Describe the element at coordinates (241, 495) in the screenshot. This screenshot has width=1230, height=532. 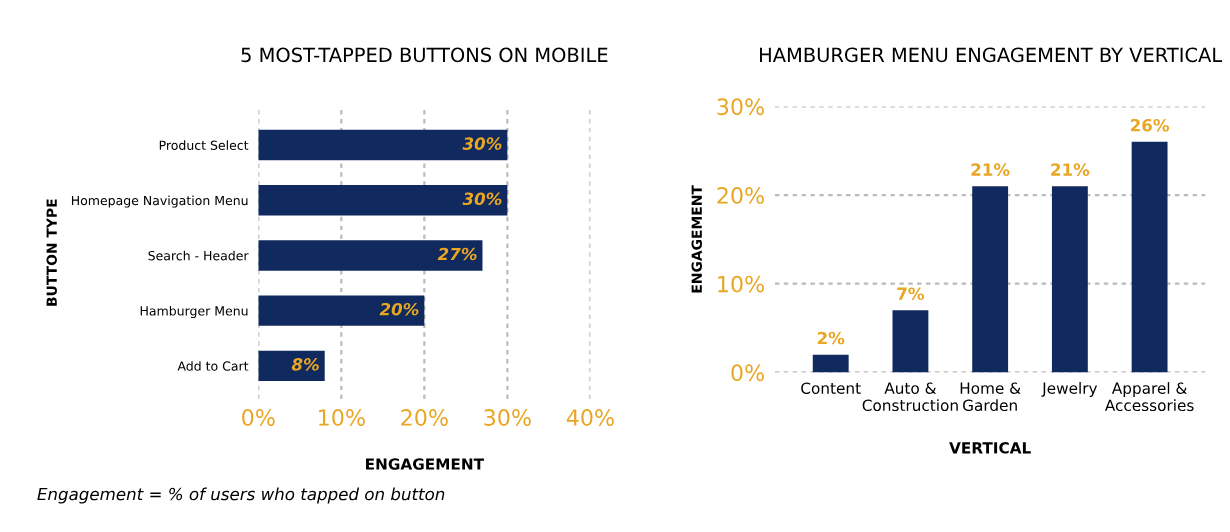
I see `text: Engagement = % of users who tapped on button` at that location.